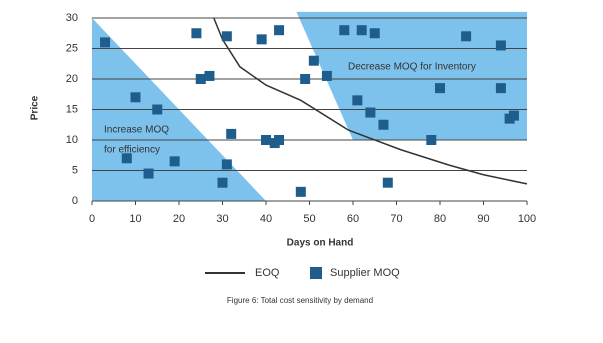 This screenshot has width=603, height=343. I want to click on legend-label: EOQ, so click(267, 273).